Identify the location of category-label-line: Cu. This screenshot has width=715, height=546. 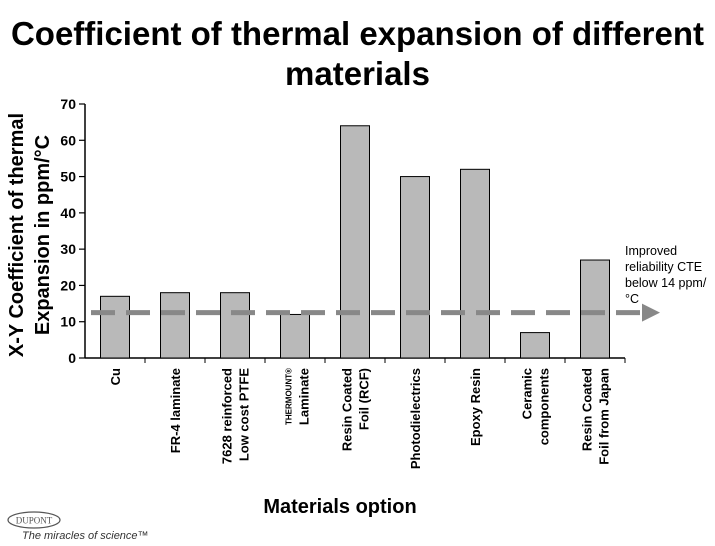
(115, 376).